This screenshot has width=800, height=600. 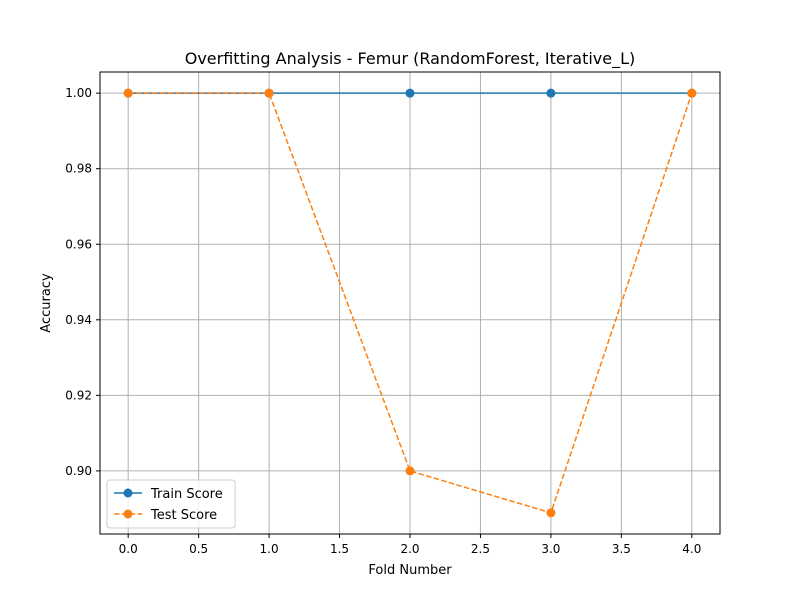 What do you see at coordinates (128, 493) in the screenshot?
I see `legend-train-score-marker` at bounding box center [128, 493].